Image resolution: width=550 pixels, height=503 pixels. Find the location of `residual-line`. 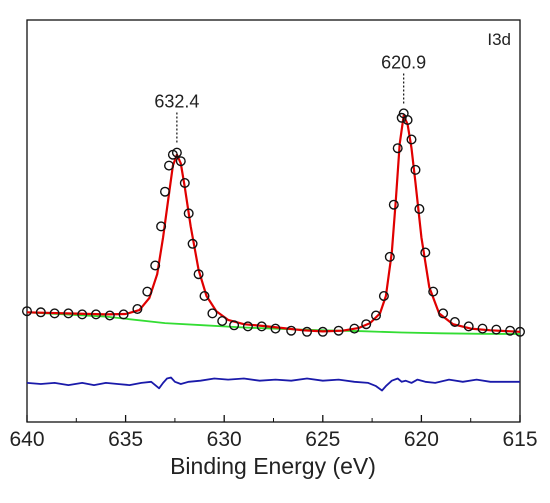

residual-line is located at coordinates (273, 384).